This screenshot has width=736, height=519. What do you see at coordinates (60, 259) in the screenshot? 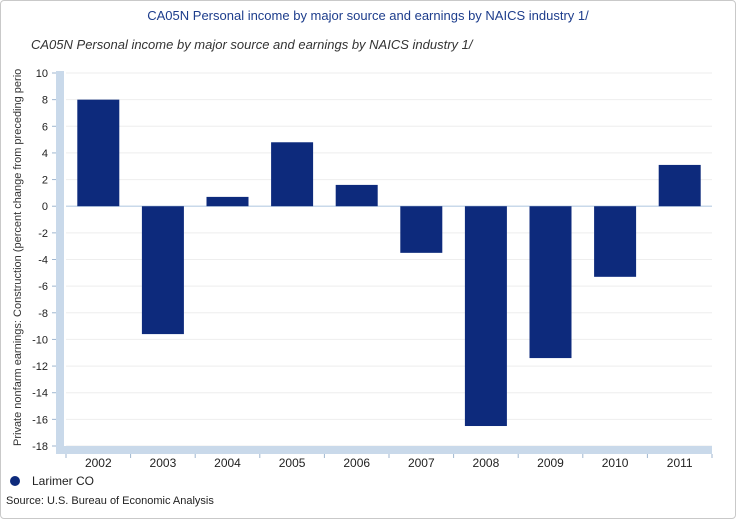
I see `y-axis` at bounding box center [60, 259].